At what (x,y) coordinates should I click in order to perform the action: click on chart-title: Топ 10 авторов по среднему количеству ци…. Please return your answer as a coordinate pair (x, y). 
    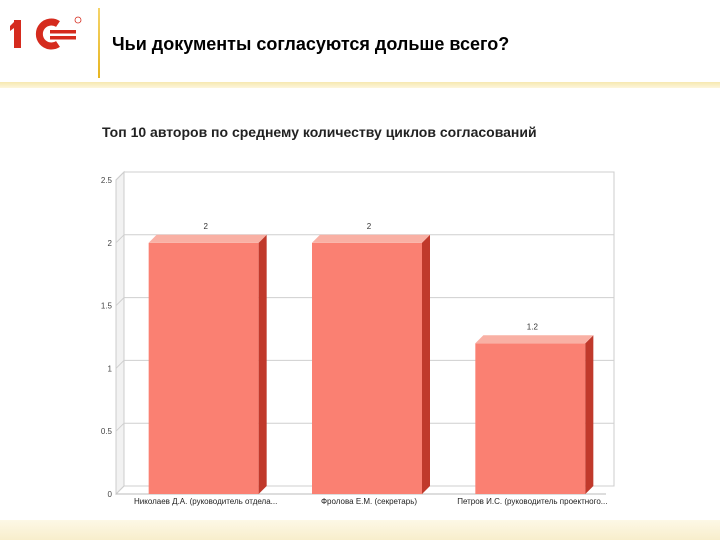
    Looking at the image, I should click on (319, 132).